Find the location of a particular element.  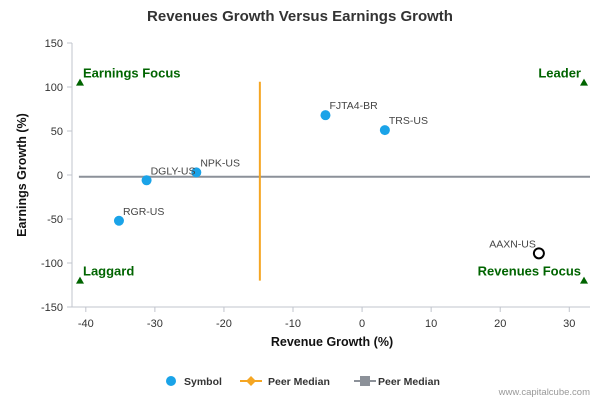

x-tick-label: -20 is located at coordinates (224, 324).